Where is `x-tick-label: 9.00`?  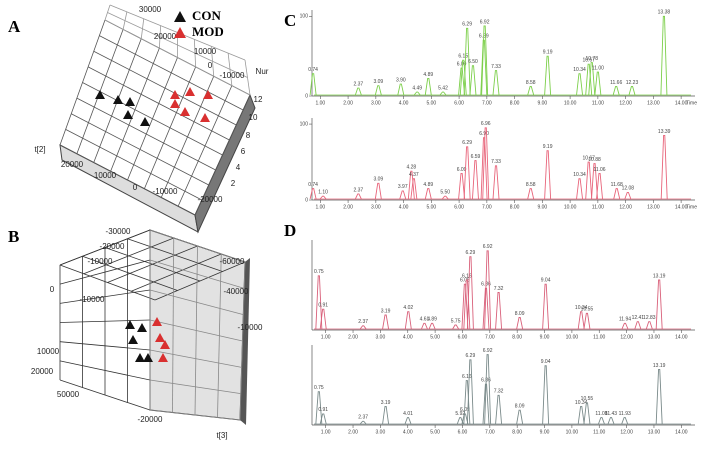
x-tick-label: 9.00 is located at coordinates (542, 103).